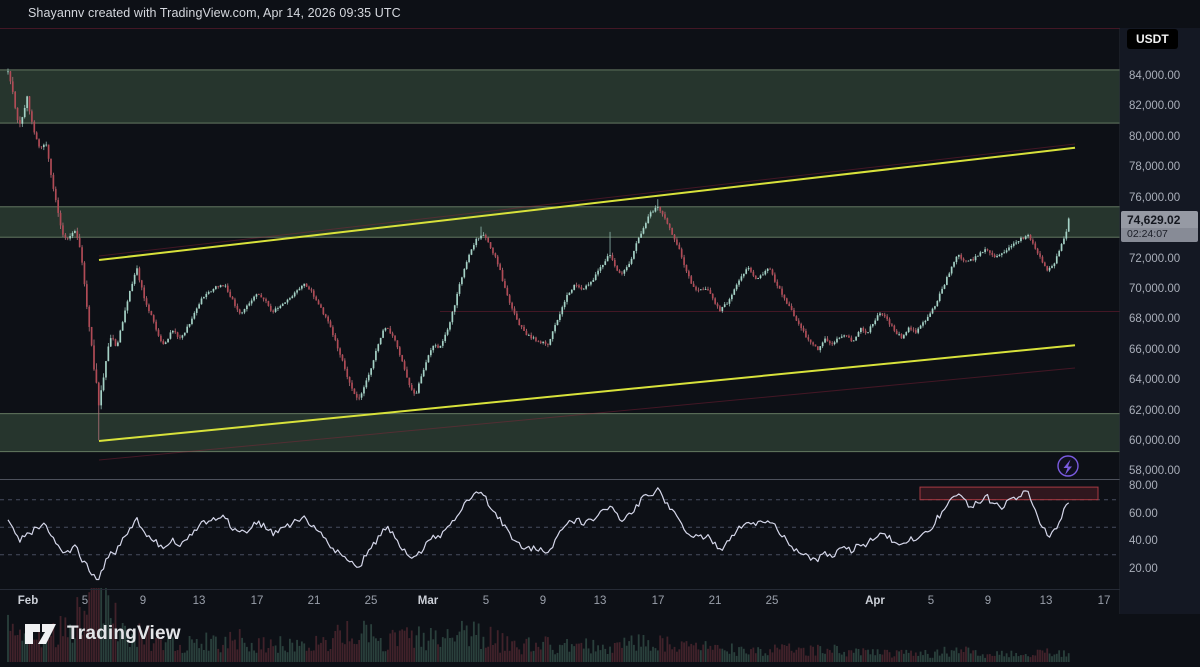 Image resolution: width=1200 pixels, height=667 pixels. What do you see at coordinates (1155, 288) in the screenshot?
I see `price-tick: 70,000.00` at bounding box center [1155, 288].